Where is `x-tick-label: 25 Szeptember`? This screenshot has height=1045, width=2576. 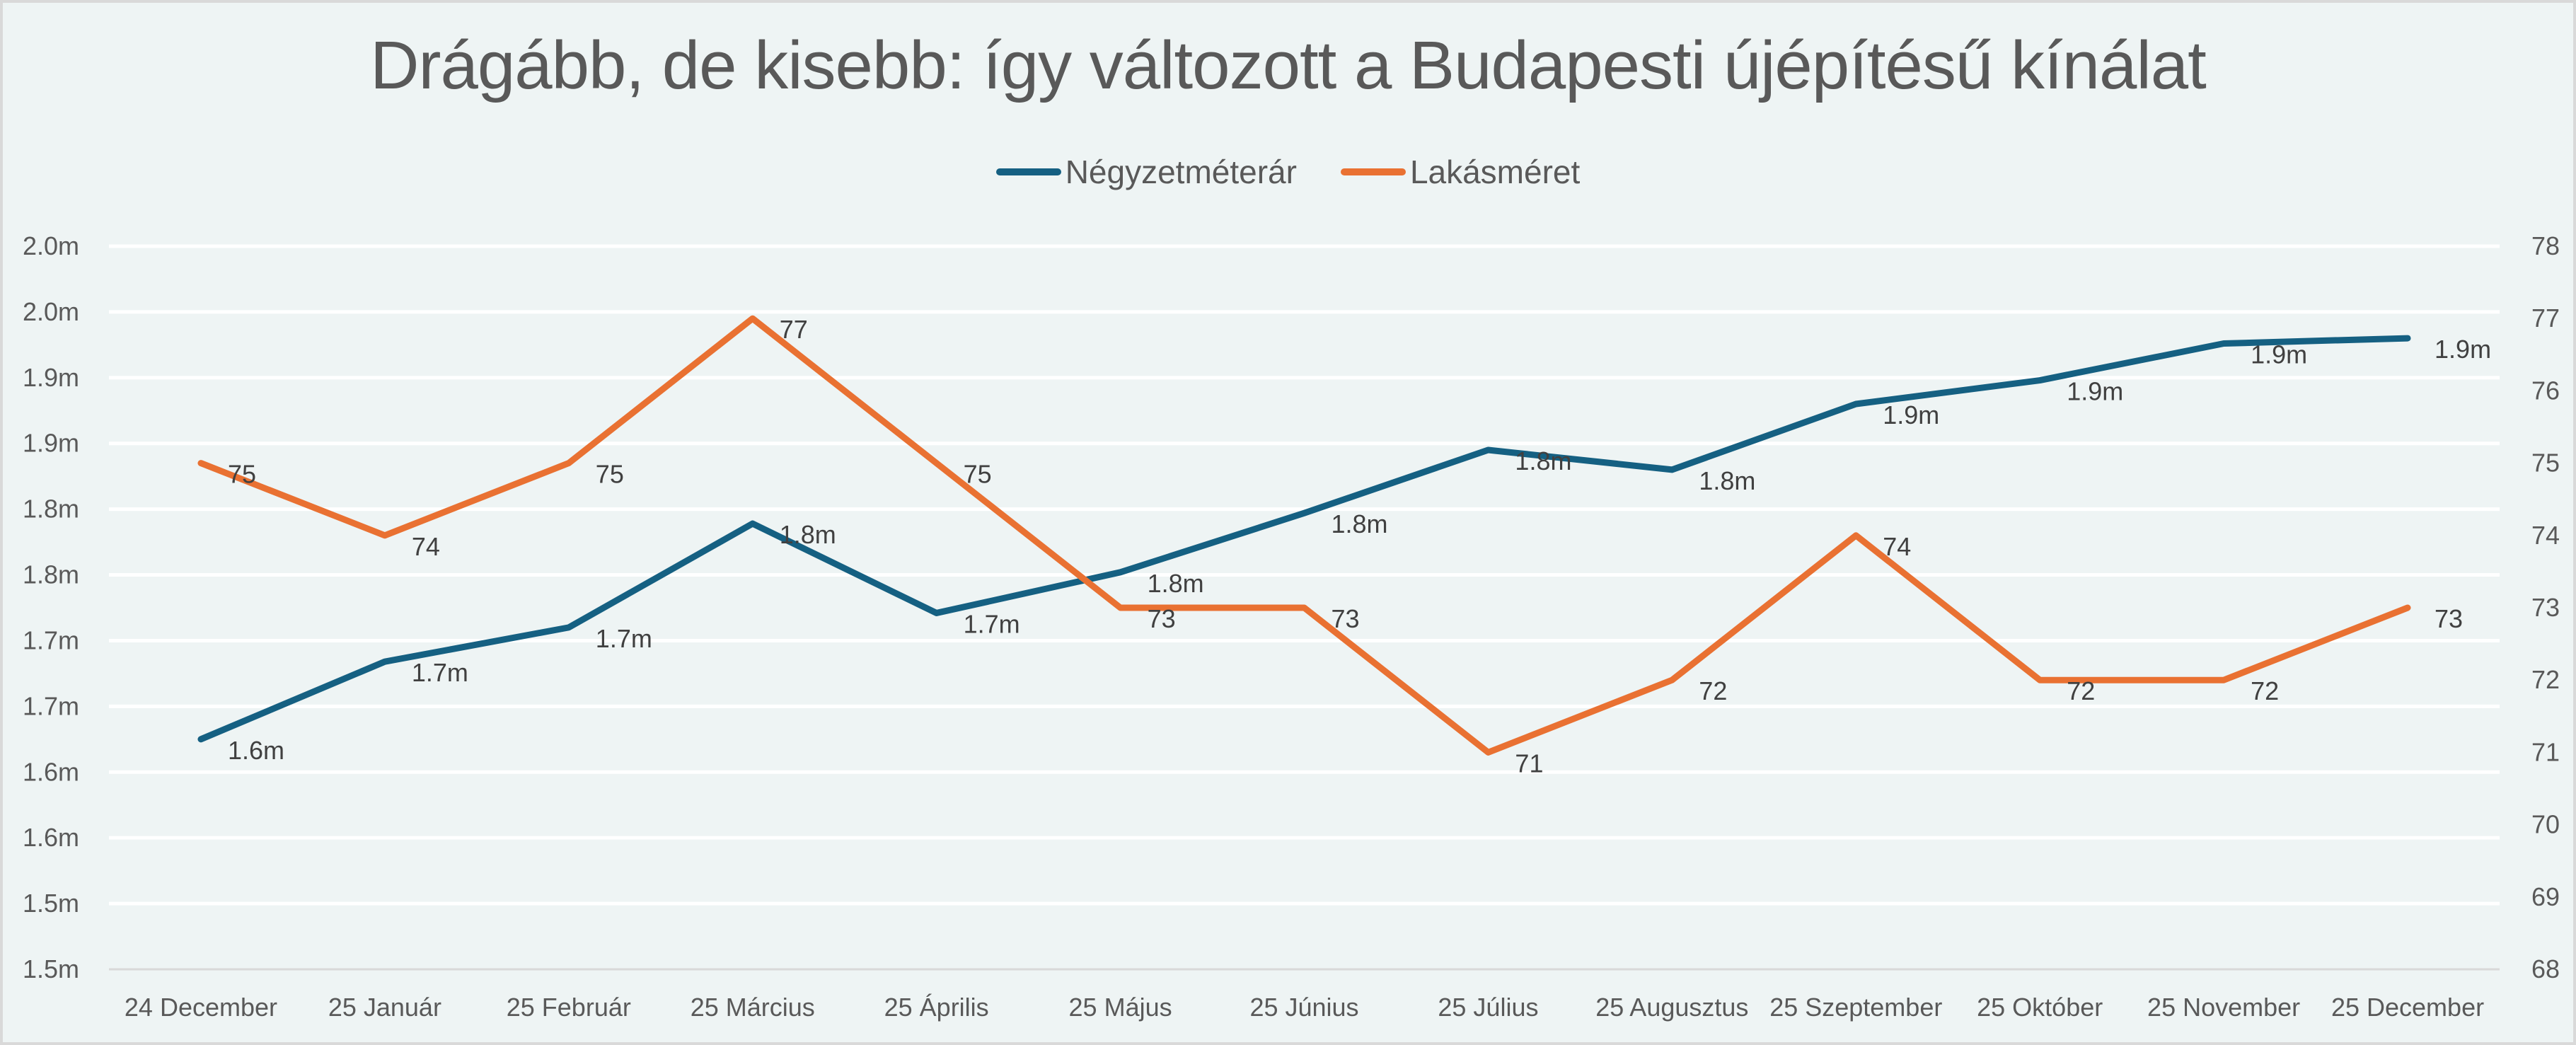 x-tick-label: 25 Szeptember is located at coordinates (1855, 1007).